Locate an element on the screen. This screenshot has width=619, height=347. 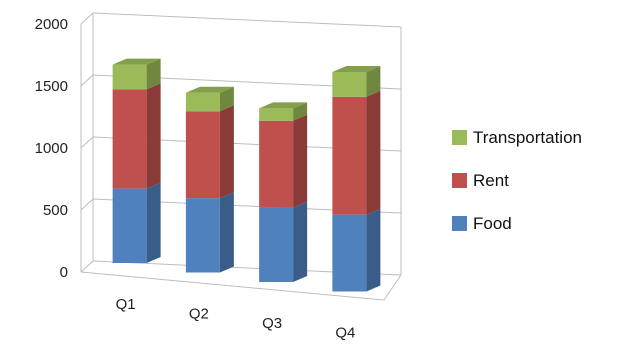
y-tick-label: 2000 is located at coordinates (51, 24).